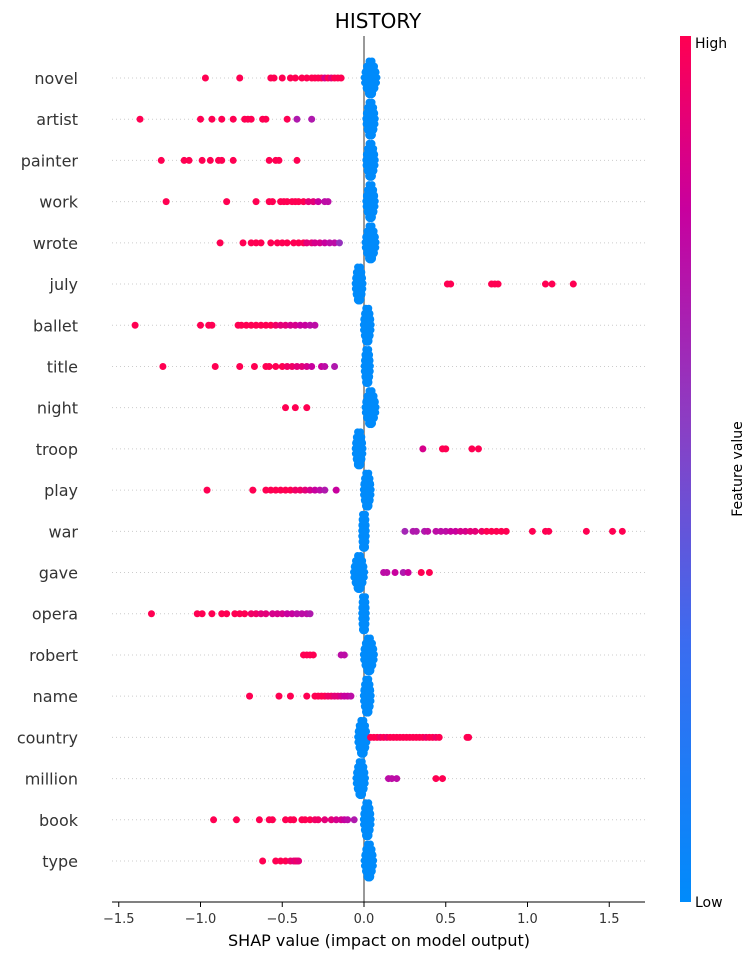 The height and width of the screenshot is (960, 755). I want to click on feature-label-artist: artist, so click(57, 119).